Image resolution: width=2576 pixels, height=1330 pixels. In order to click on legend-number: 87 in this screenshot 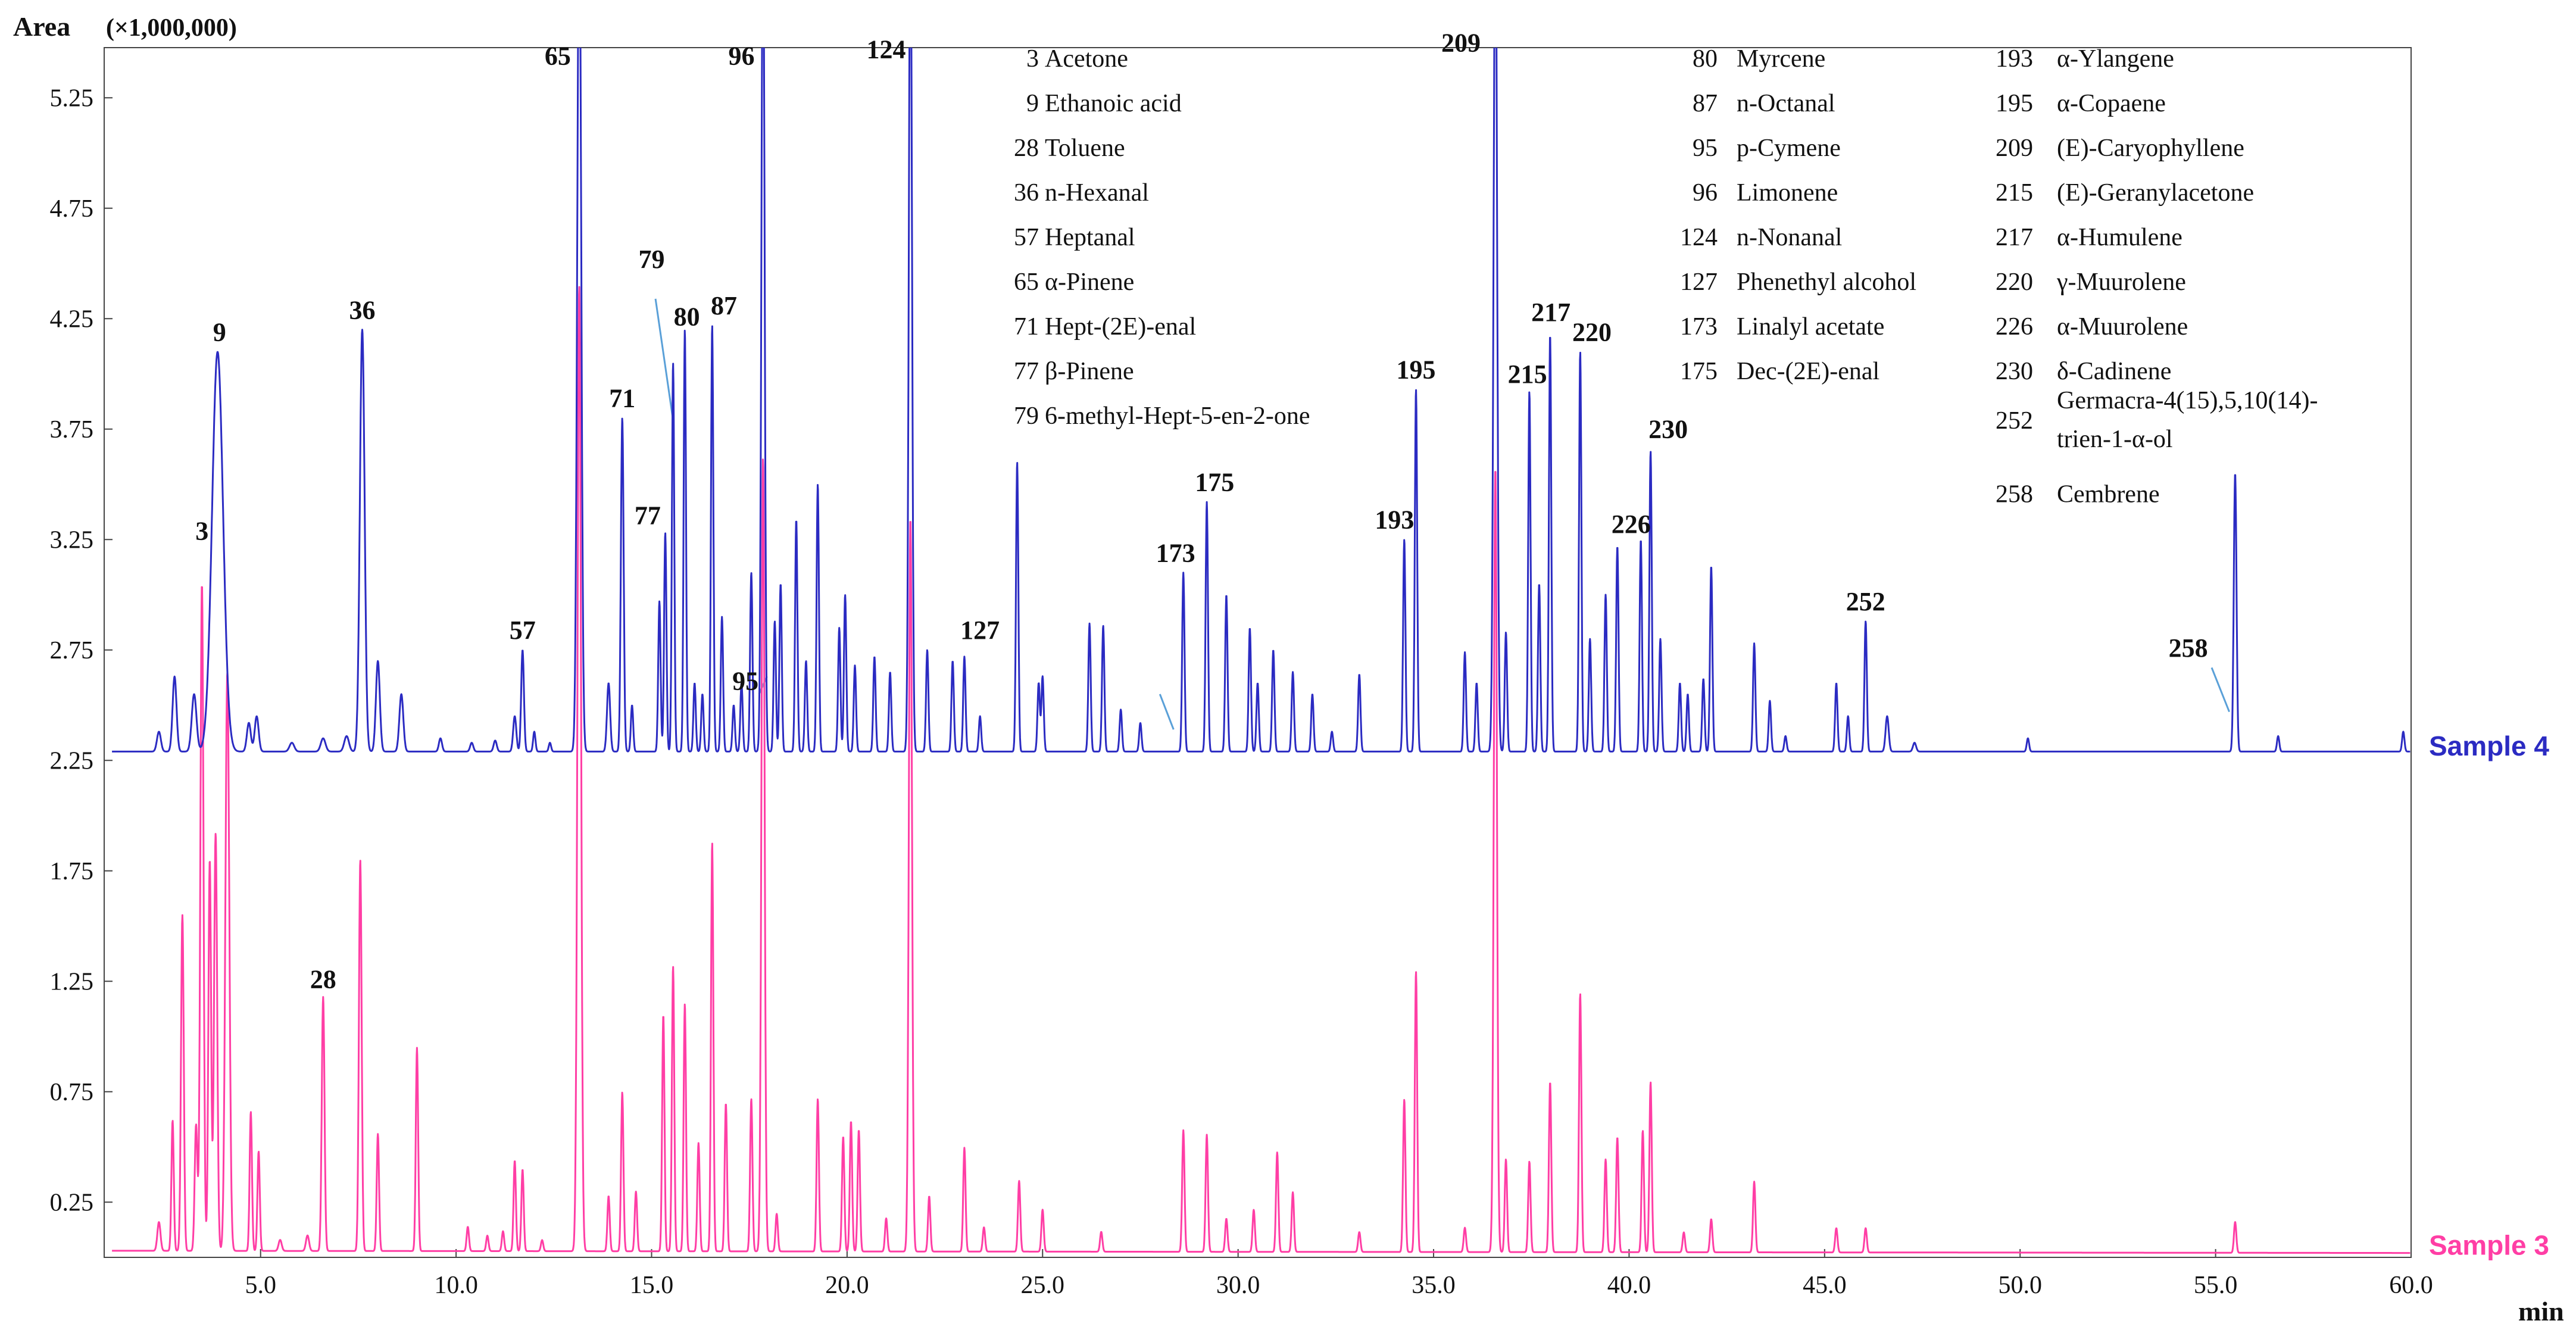, I will do `click(1705, 104)`.